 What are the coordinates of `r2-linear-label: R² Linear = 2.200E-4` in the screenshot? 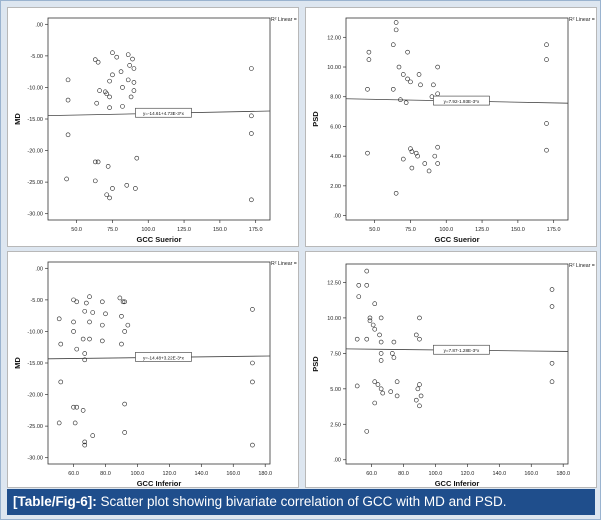 It's located at (582, 266).